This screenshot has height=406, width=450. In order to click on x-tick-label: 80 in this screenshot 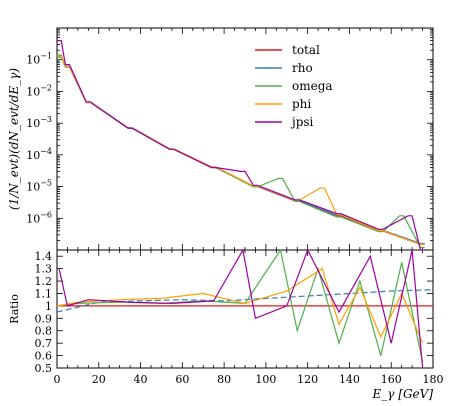, I will do `click(224, 379)`.